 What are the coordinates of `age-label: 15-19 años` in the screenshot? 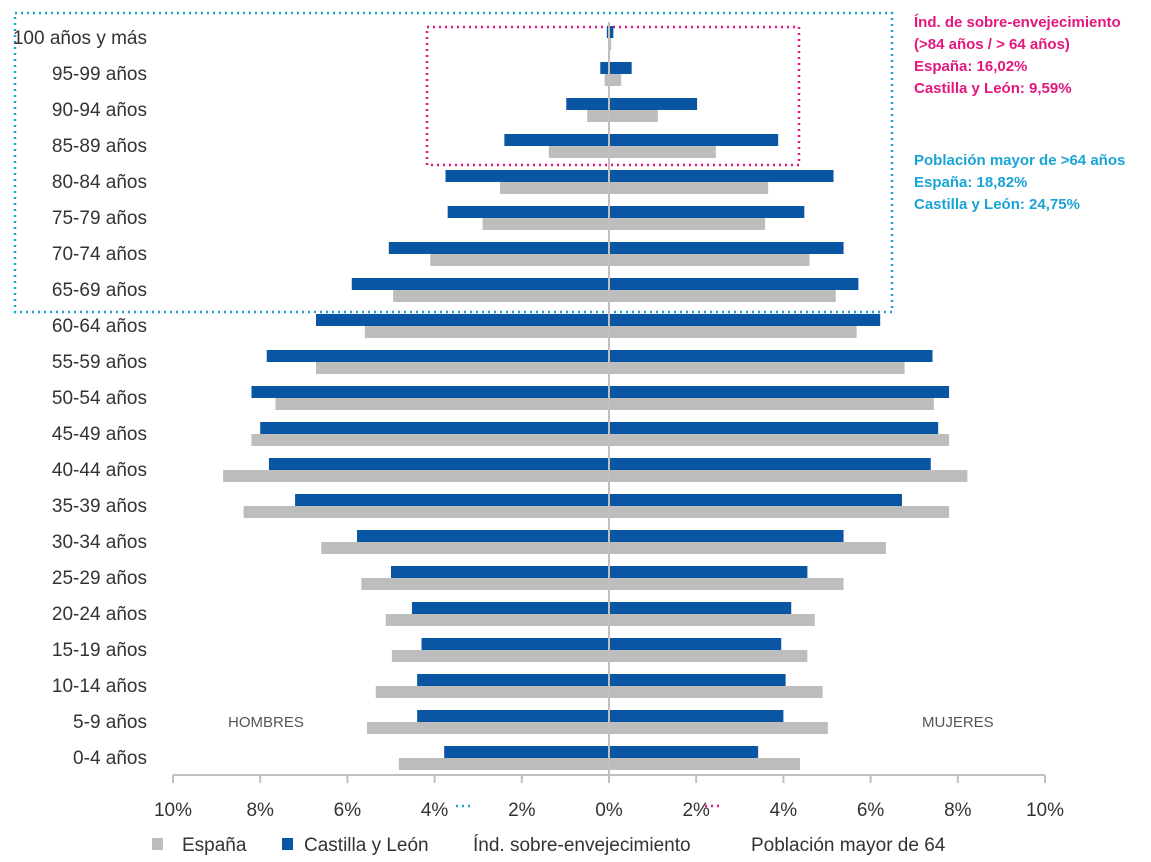 It's located at (99, 650).